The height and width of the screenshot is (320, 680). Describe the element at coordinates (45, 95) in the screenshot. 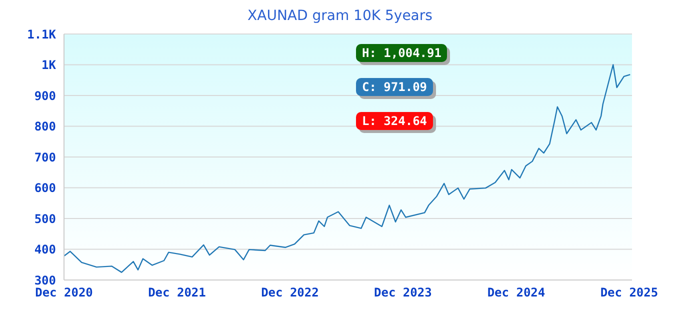

I see `y-tick-label: 900` at that location.